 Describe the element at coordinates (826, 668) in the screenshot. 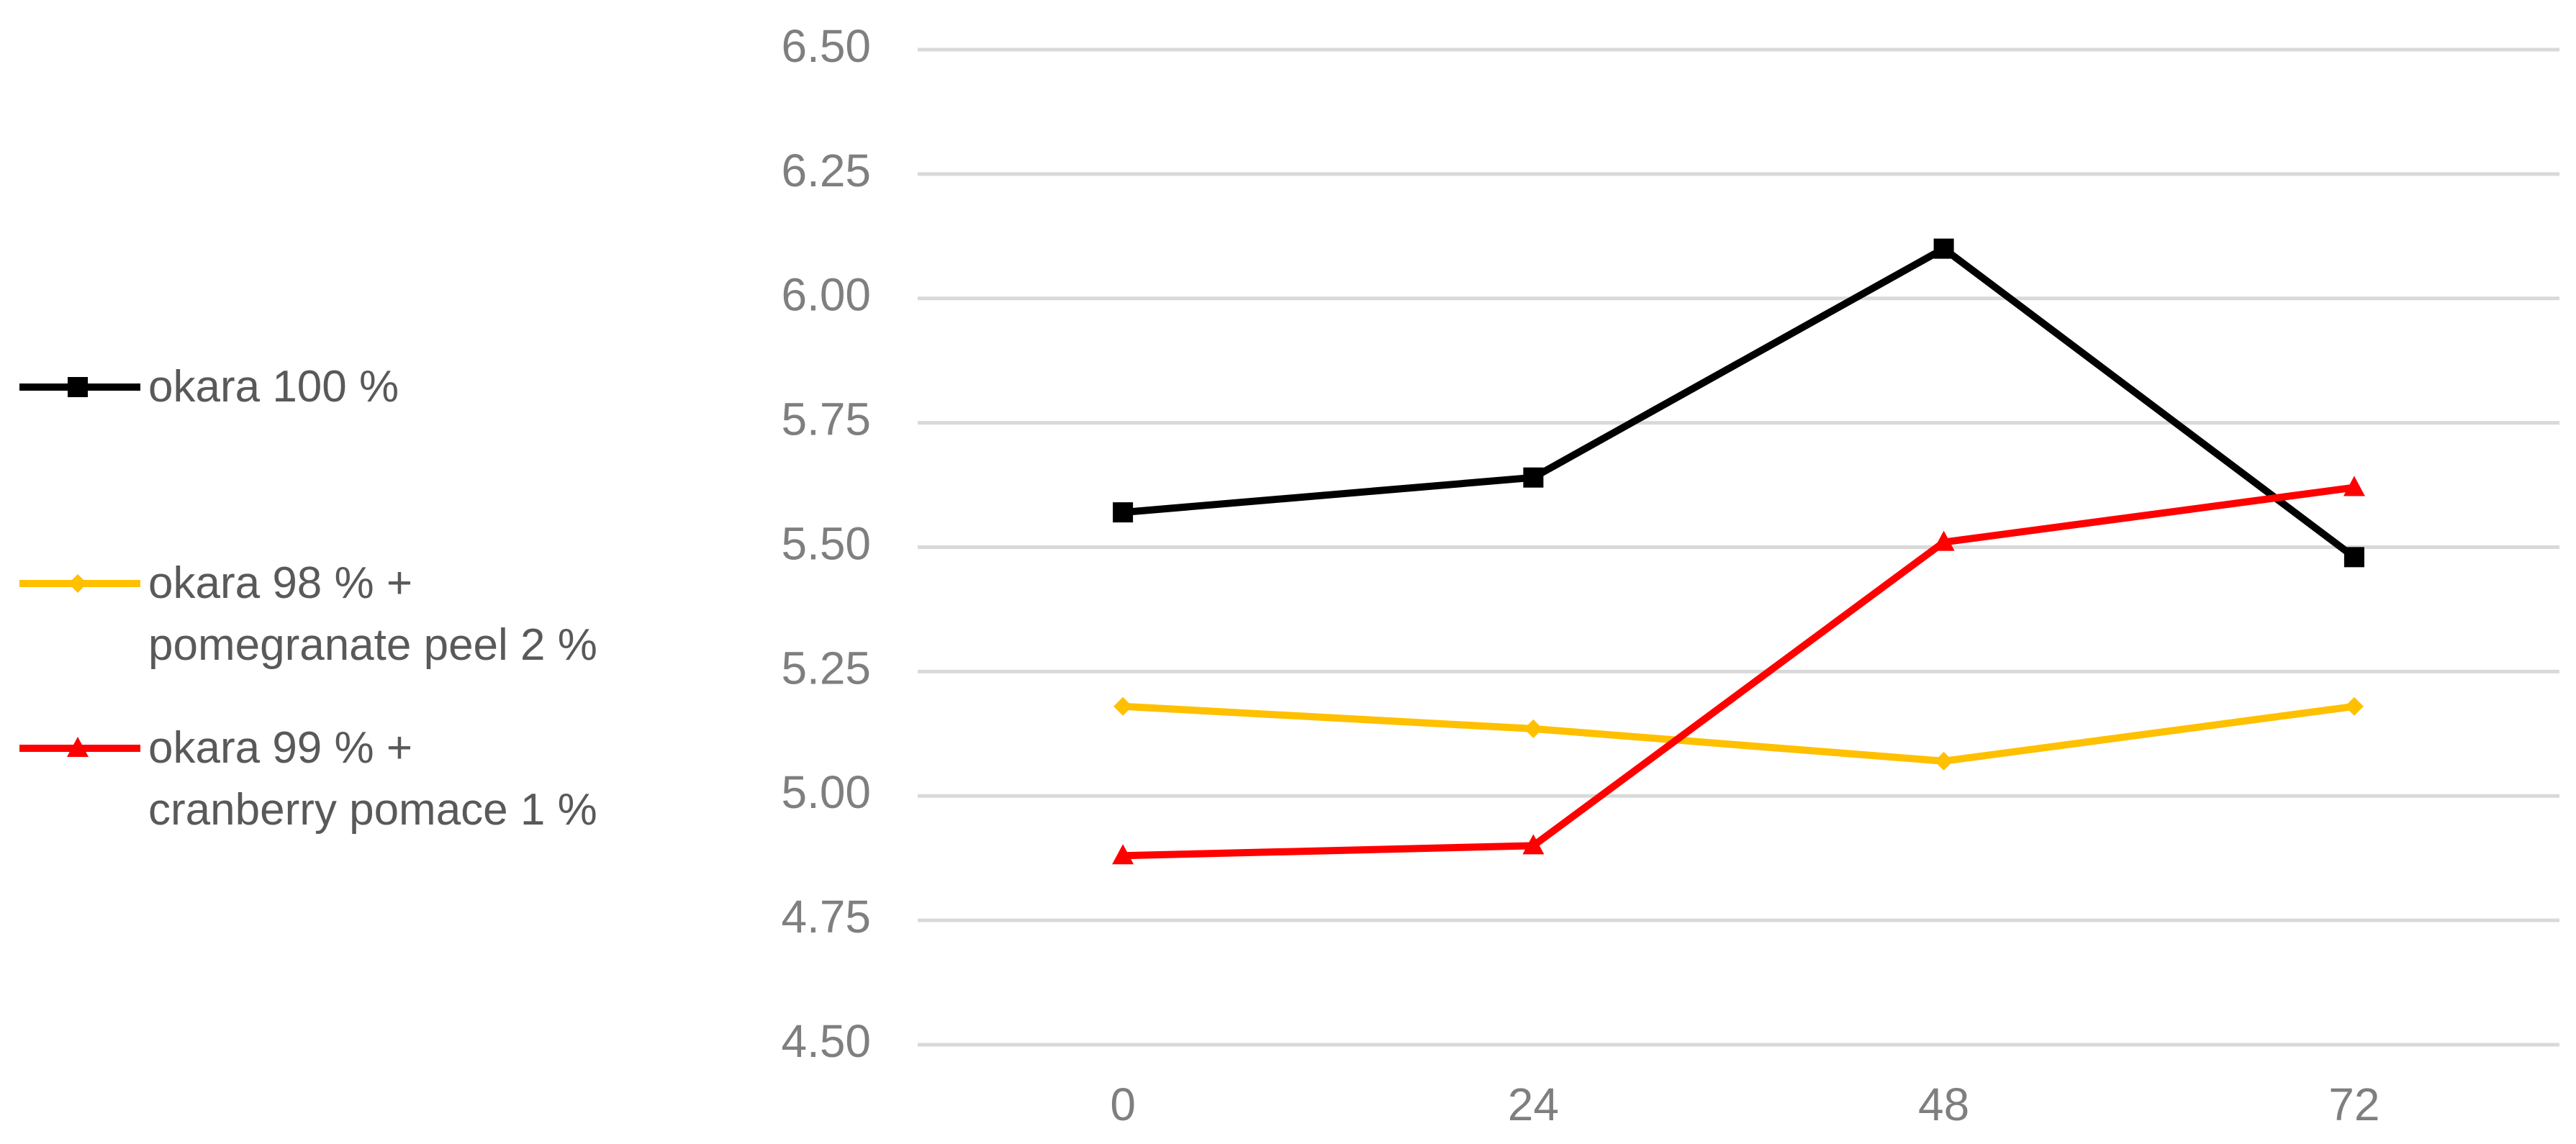

I see `y-tick-label: 5.25` at that location.